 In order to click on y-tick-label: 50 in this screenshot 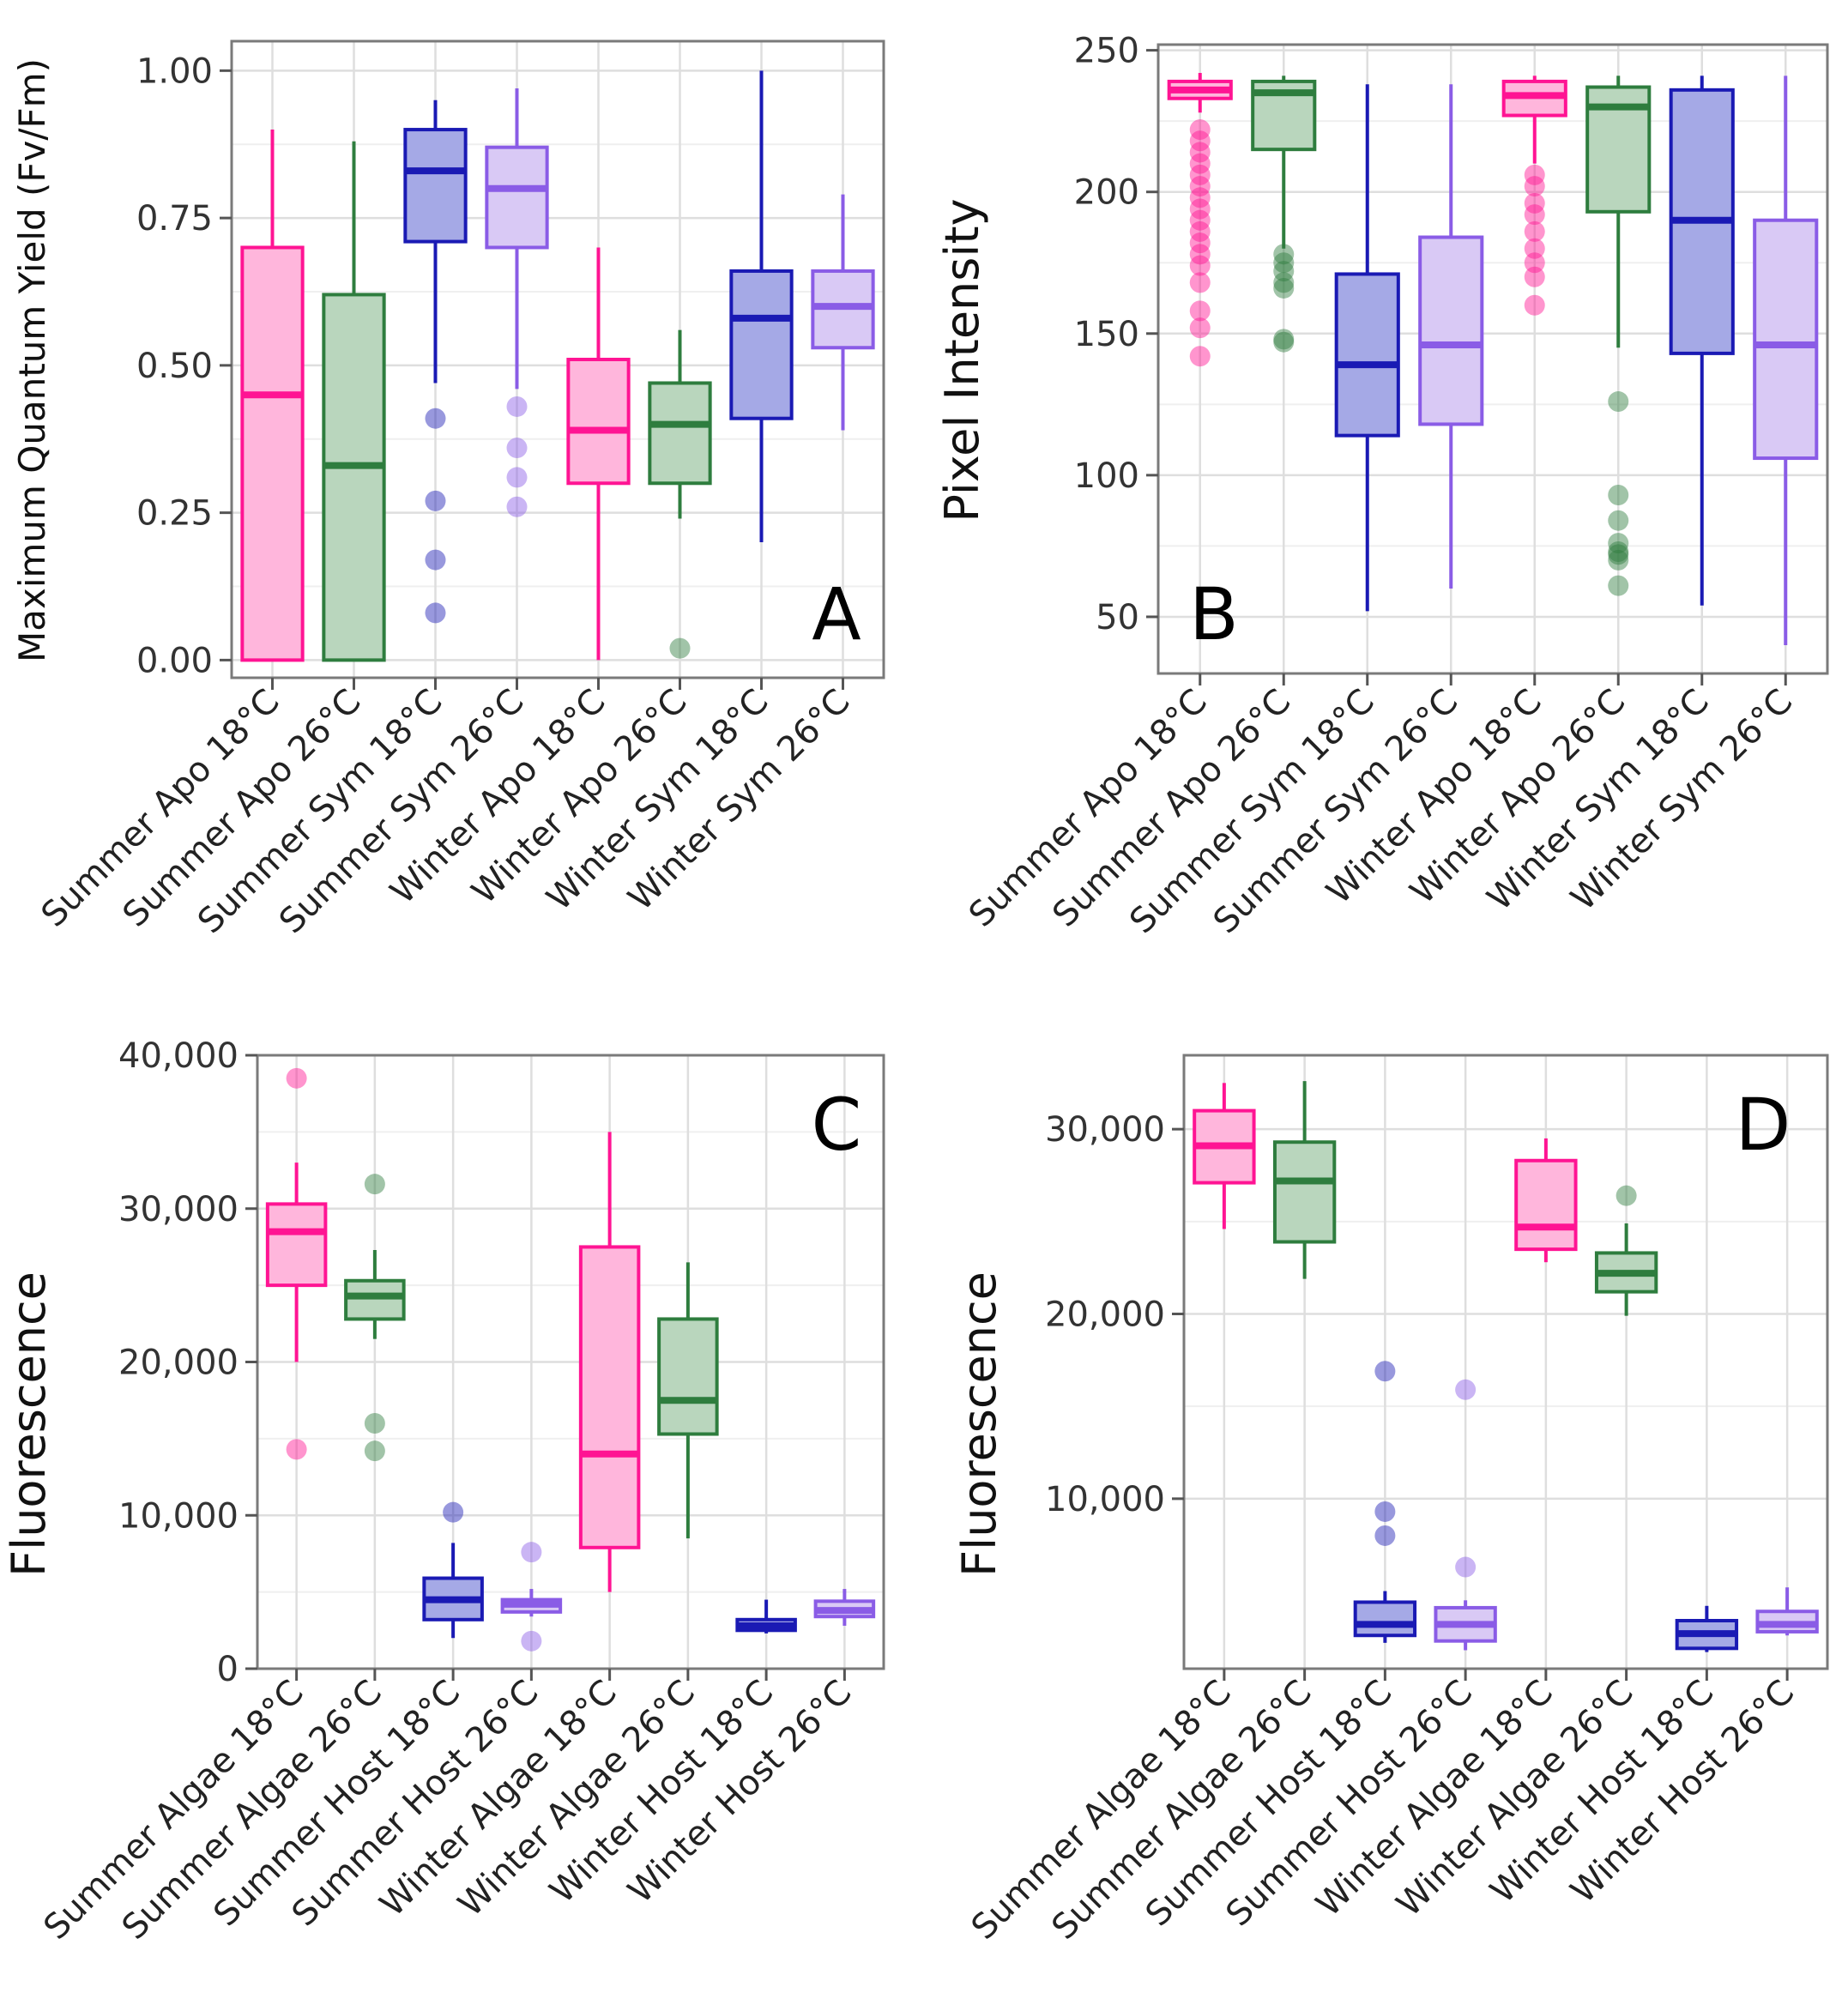, I will do `click(1117, 618)`.